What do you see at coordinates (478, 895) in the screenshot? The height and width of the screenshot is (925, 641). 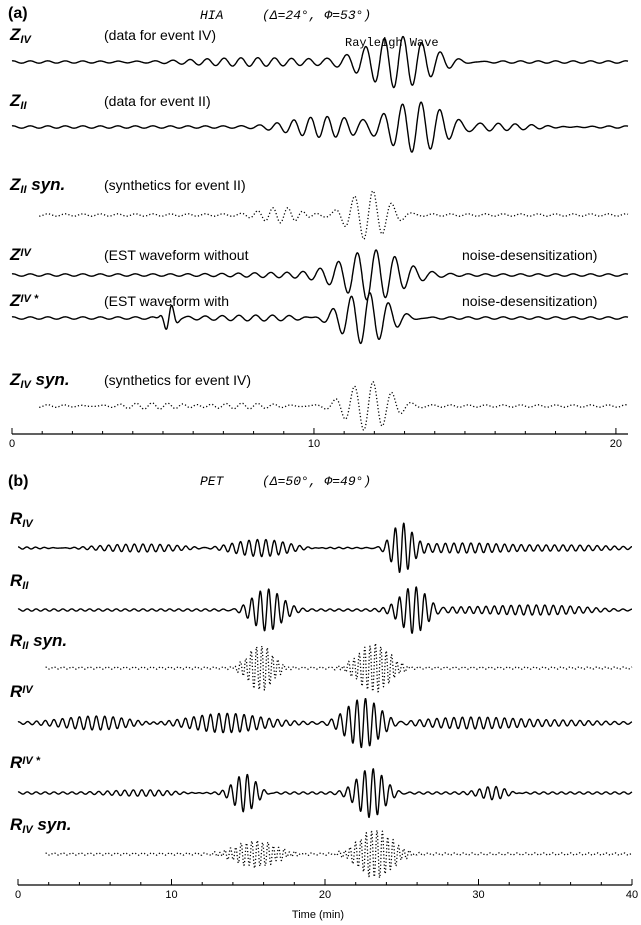 I see `tick-label: 30` at bounding box center [478, 895].